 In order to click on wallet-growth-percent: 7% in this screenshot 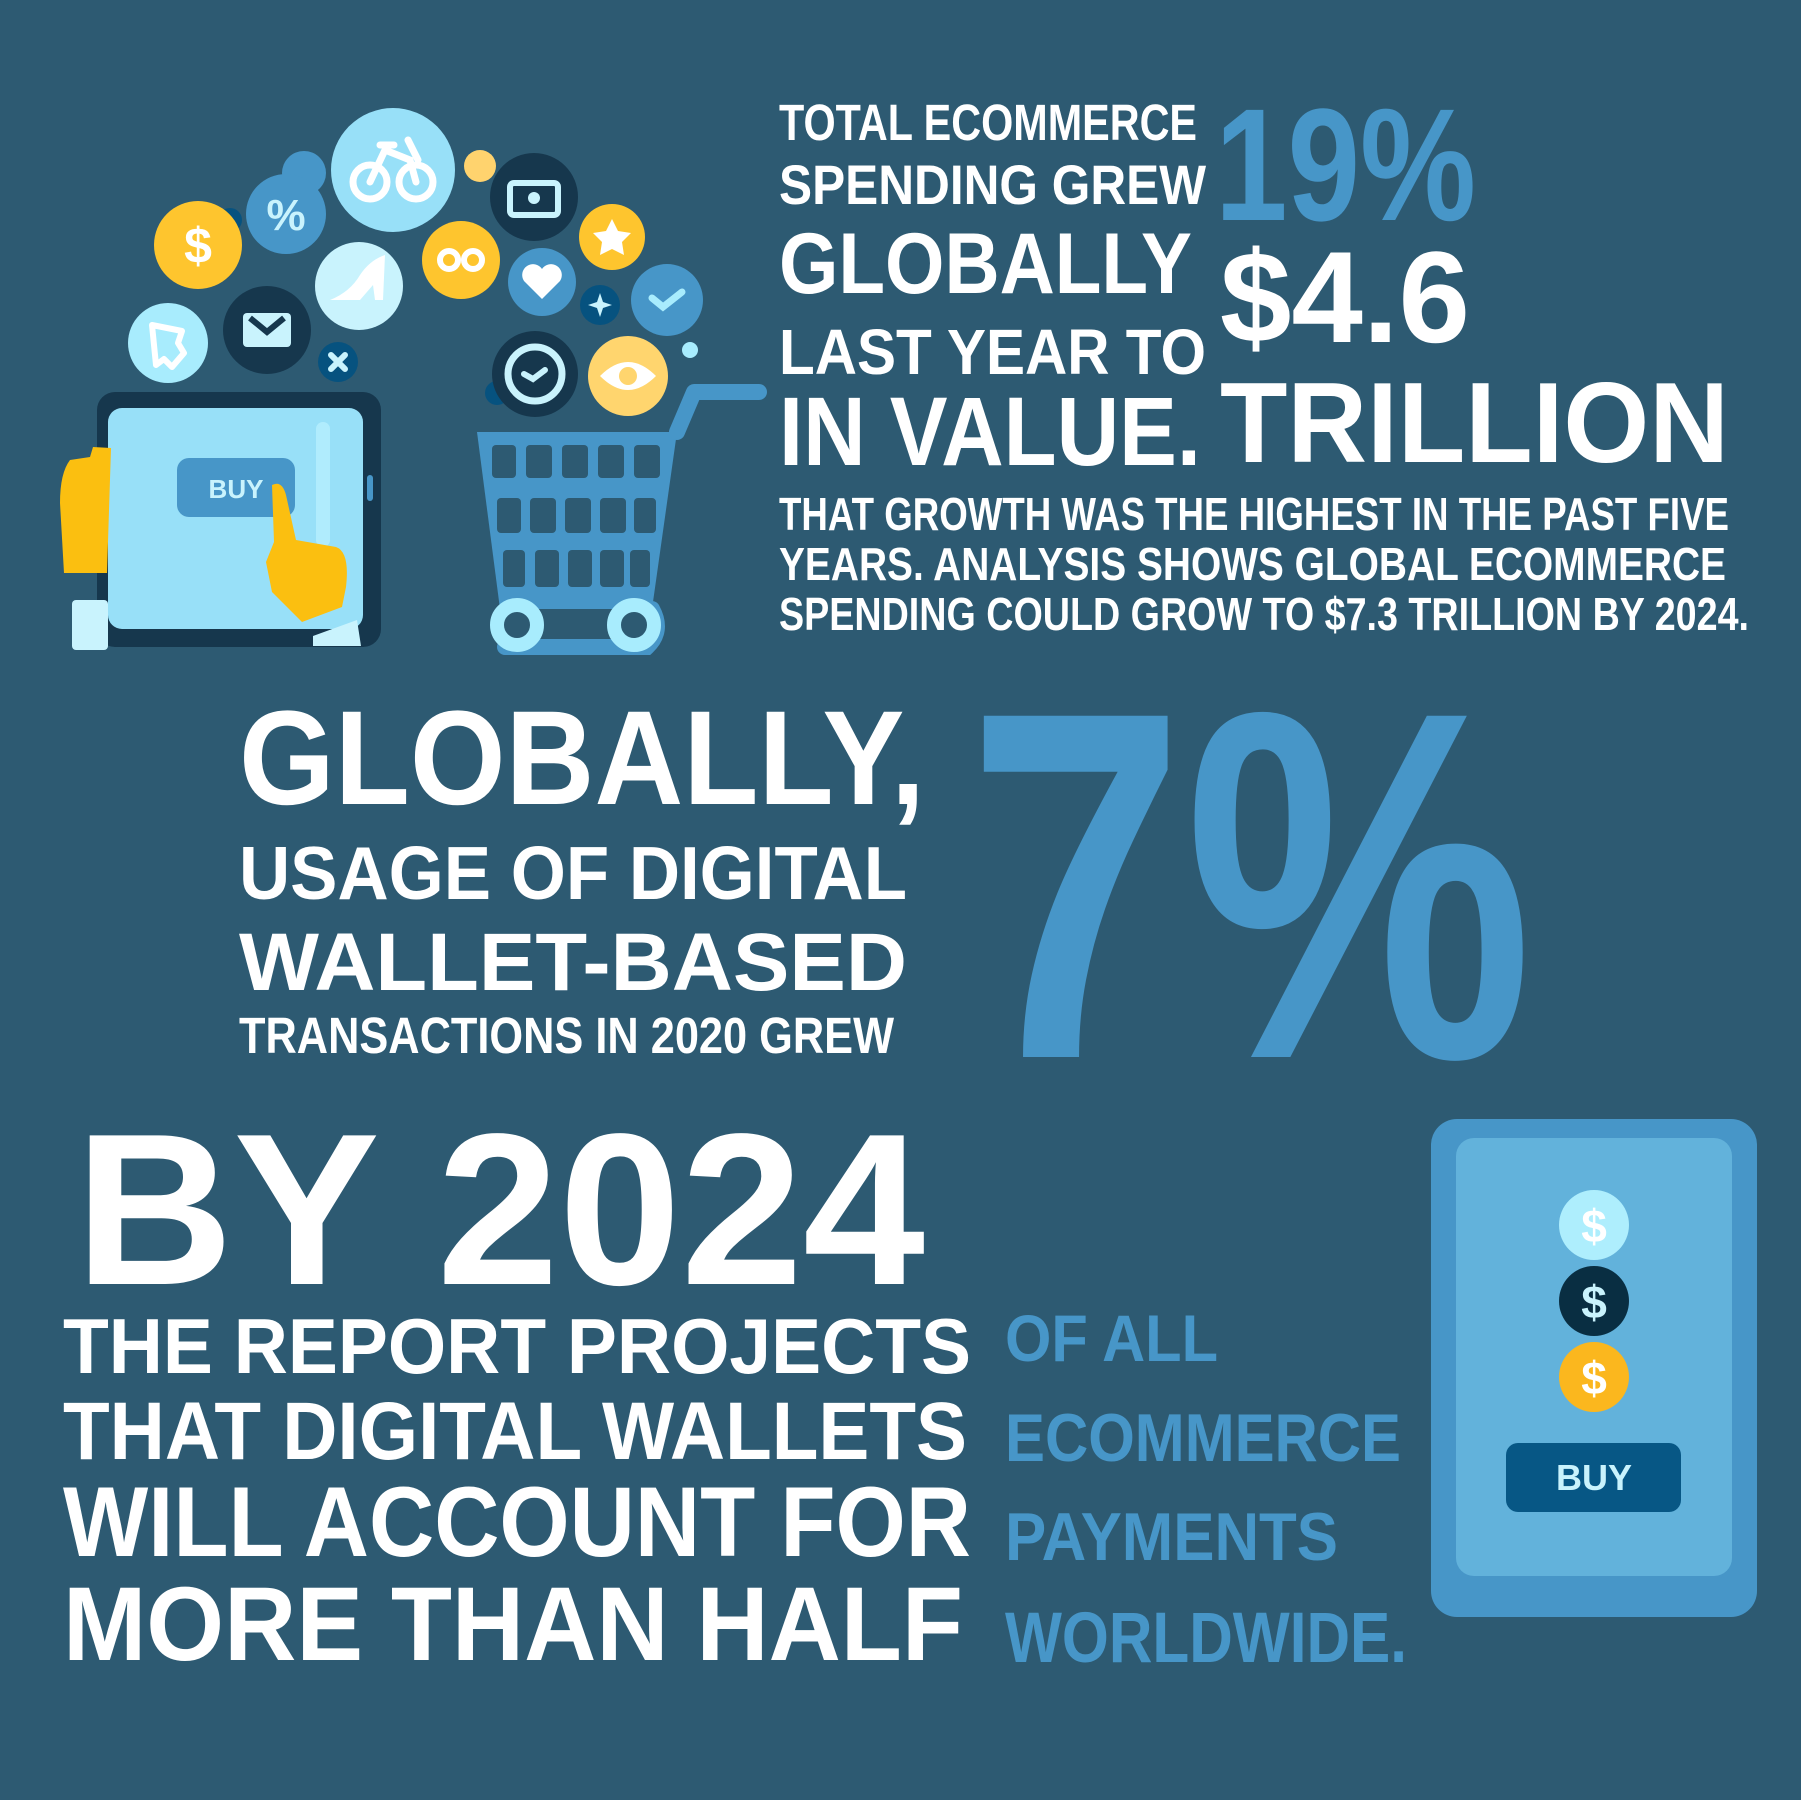, I will do `click(1250, 886)`.